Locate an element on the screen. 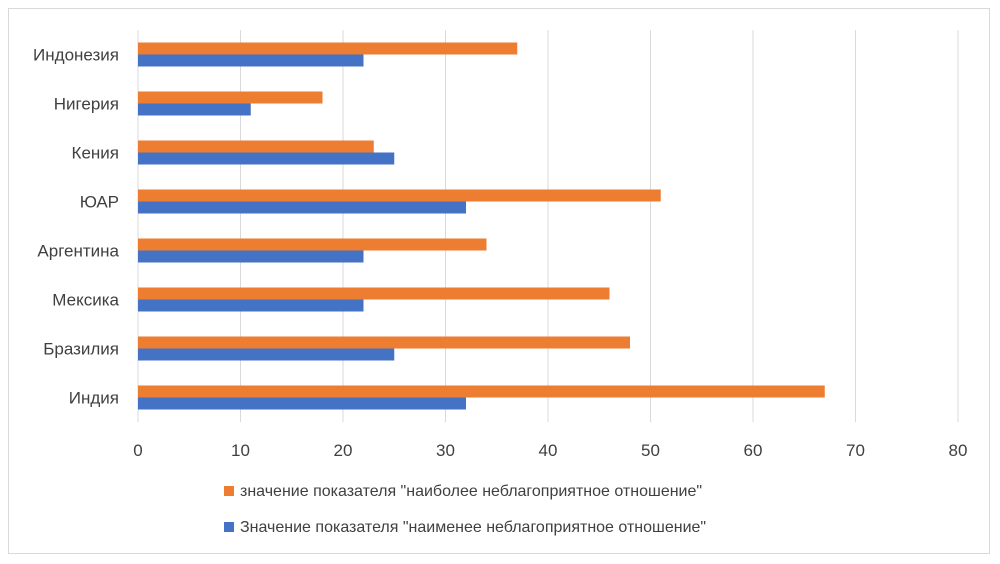  x-tick-label: 40 is located at coordinates (548, 450).